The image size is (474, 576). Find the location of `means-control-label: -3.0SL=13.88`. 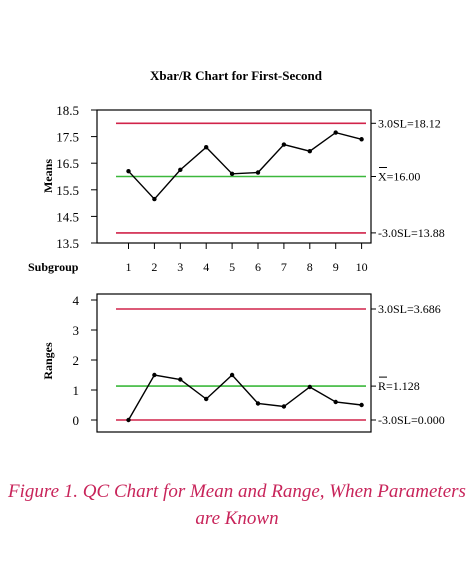

means-control-label: -3.0SL=13.88 is located at coordinates (411, 233).